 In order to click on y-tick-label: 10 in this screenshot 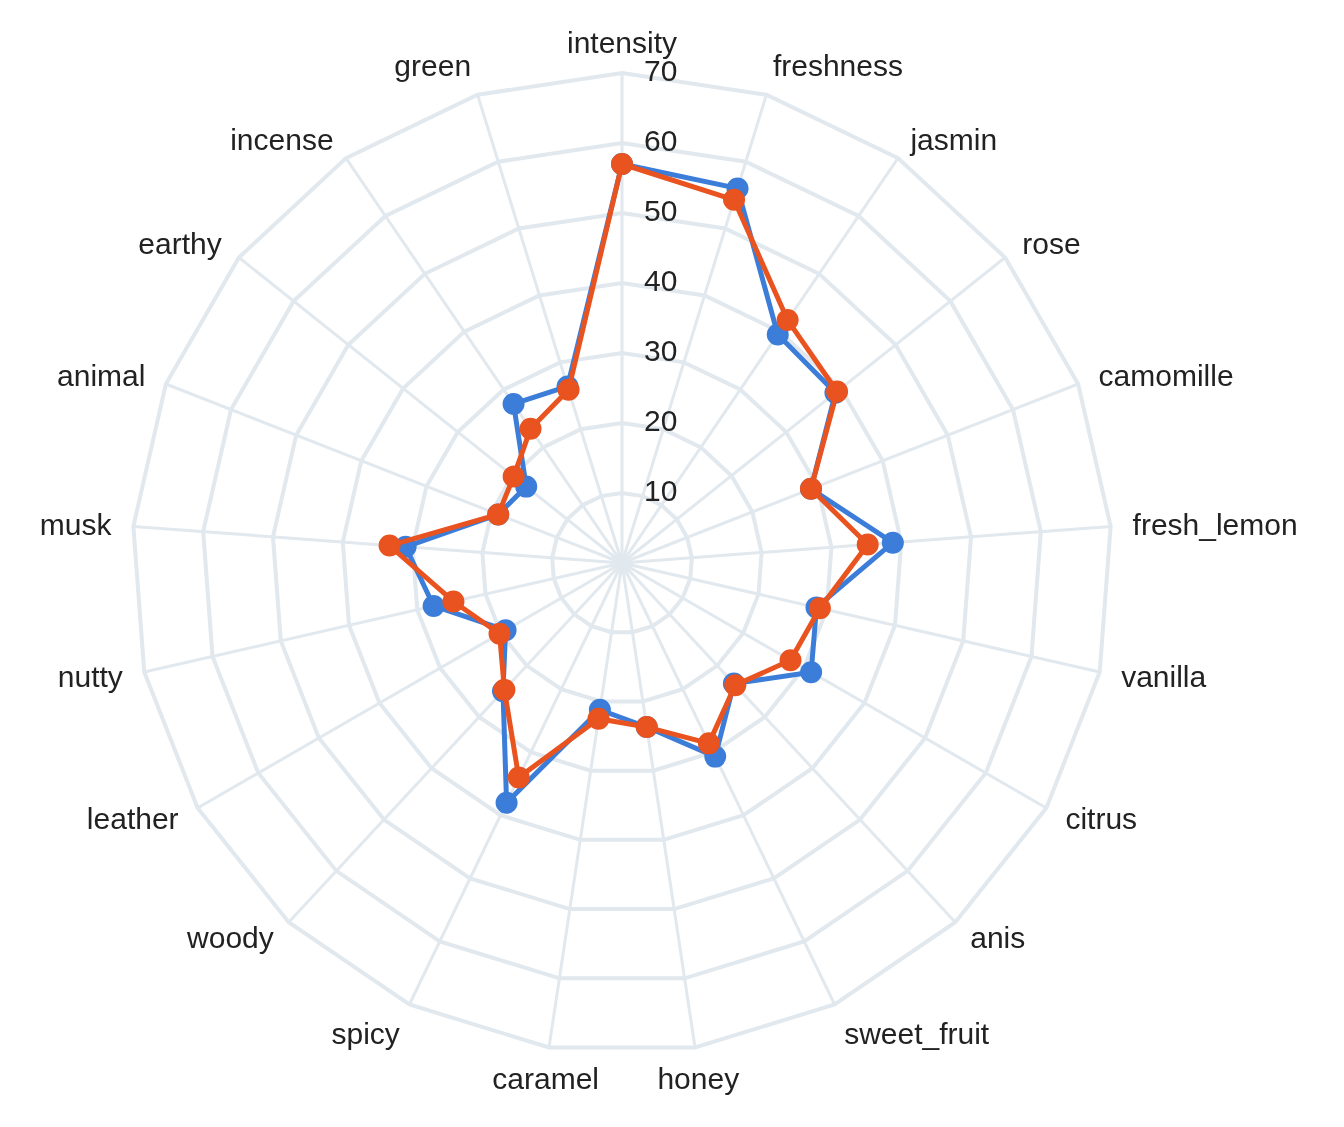, I will do `click(661, 490)`.